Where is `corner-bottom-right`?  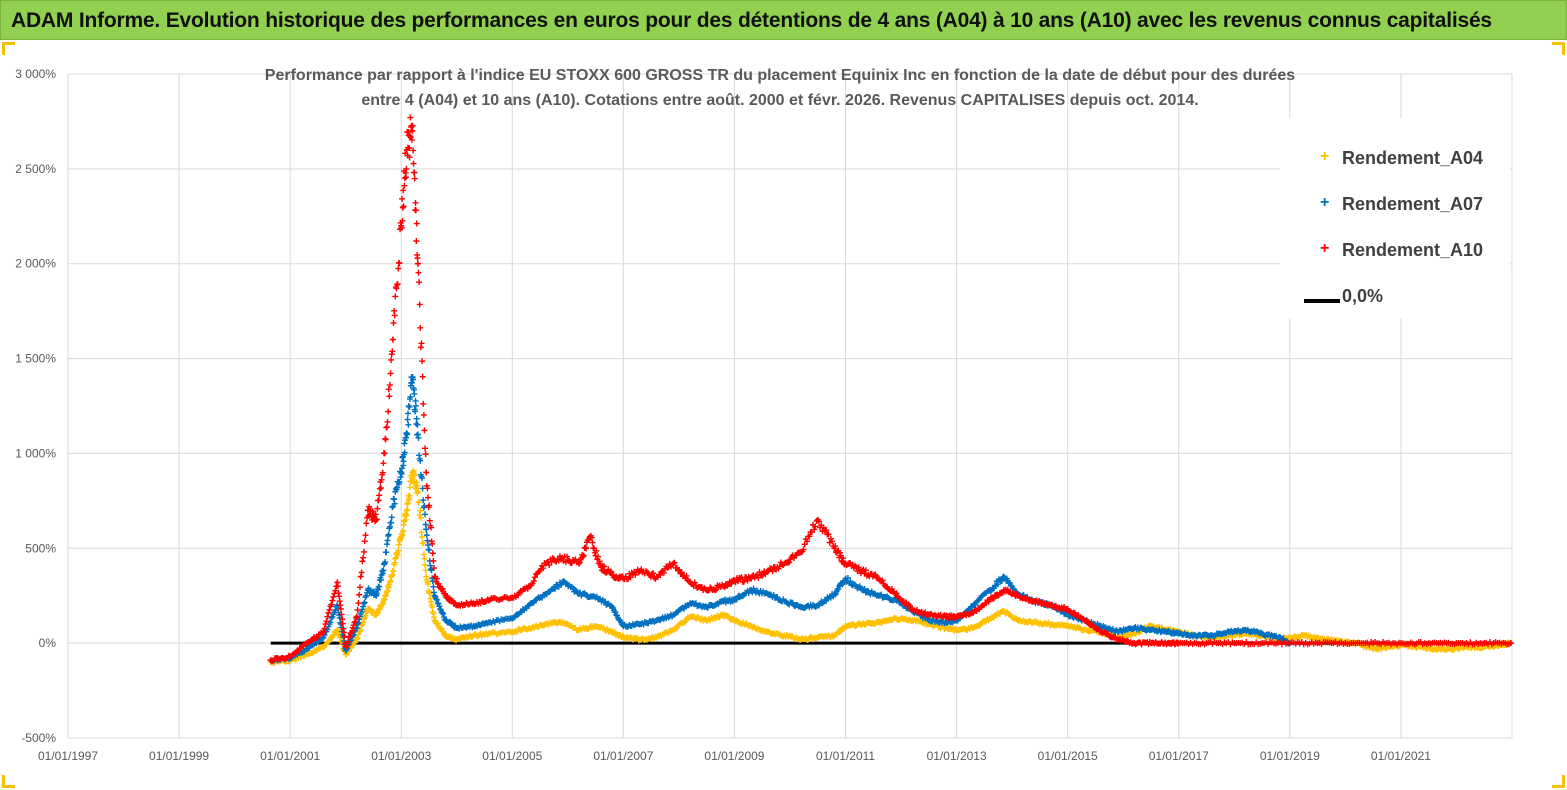 corner-bottom-right is located at coordinates (1558, 781).